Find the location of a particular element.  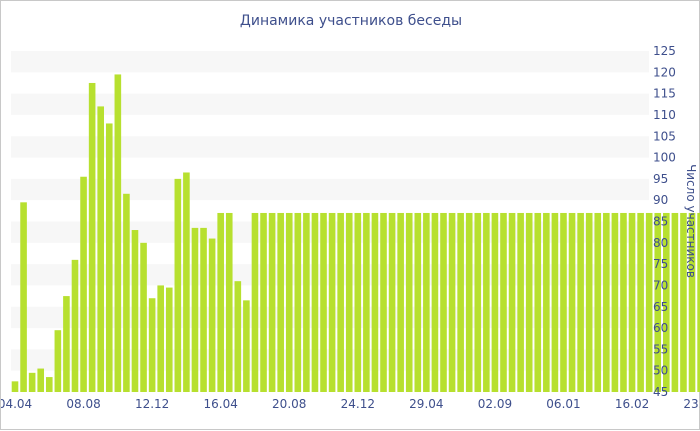

x-tick-label: 20.08 is located at coordinates (289, 404).